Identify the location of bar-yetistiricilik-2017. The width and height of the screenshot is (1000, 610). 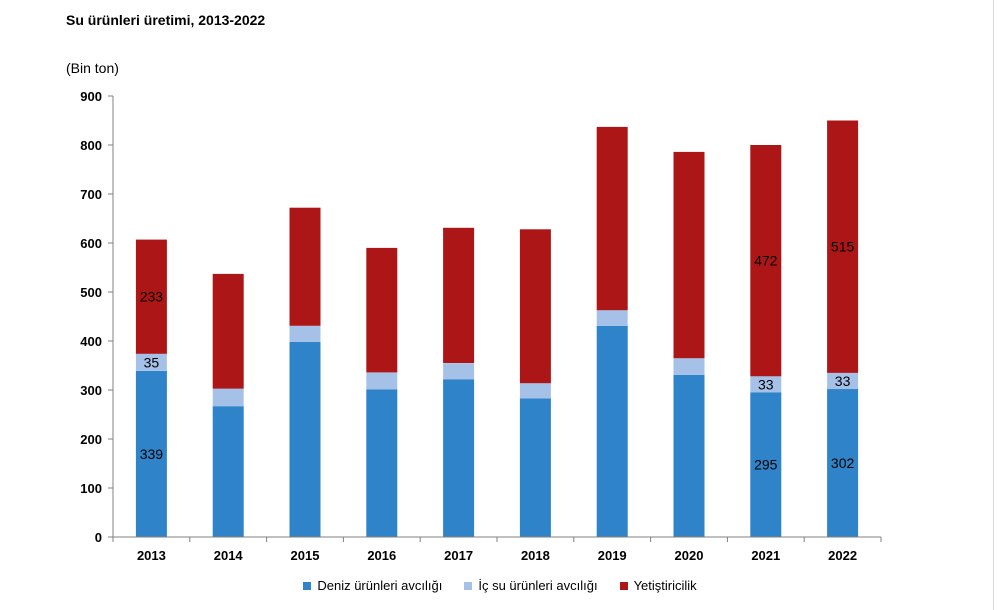
(459, 295).